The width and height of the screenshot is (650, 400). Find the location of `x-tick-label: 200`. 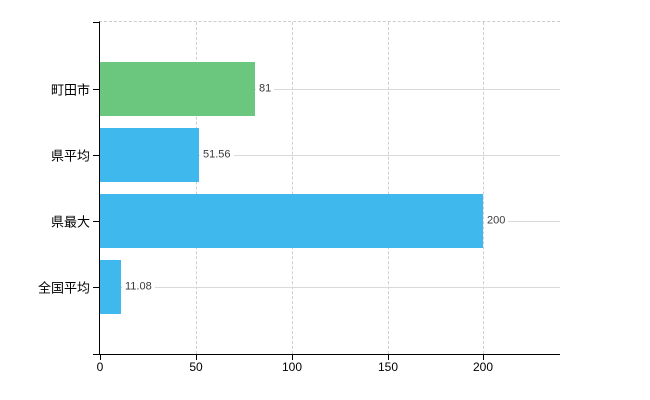

x-tick-label: 200 is located at coordinates (483, 367).